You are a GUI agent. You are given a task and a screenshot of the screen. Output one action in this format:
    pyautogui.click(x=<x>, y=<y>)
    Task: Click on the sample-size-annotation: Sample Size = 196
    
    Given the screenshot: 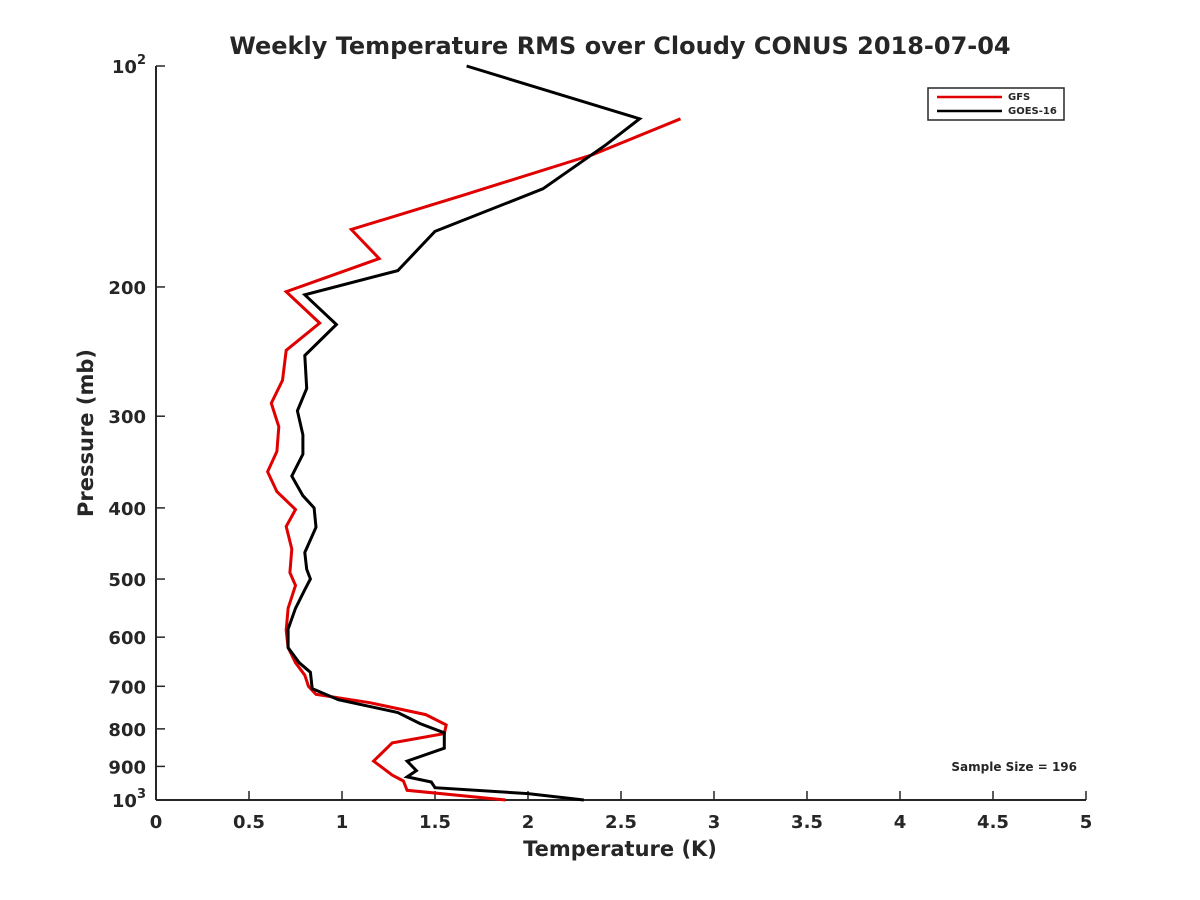 What is the action you would take?
    pyautogui.click(x=1014, y=767)
    